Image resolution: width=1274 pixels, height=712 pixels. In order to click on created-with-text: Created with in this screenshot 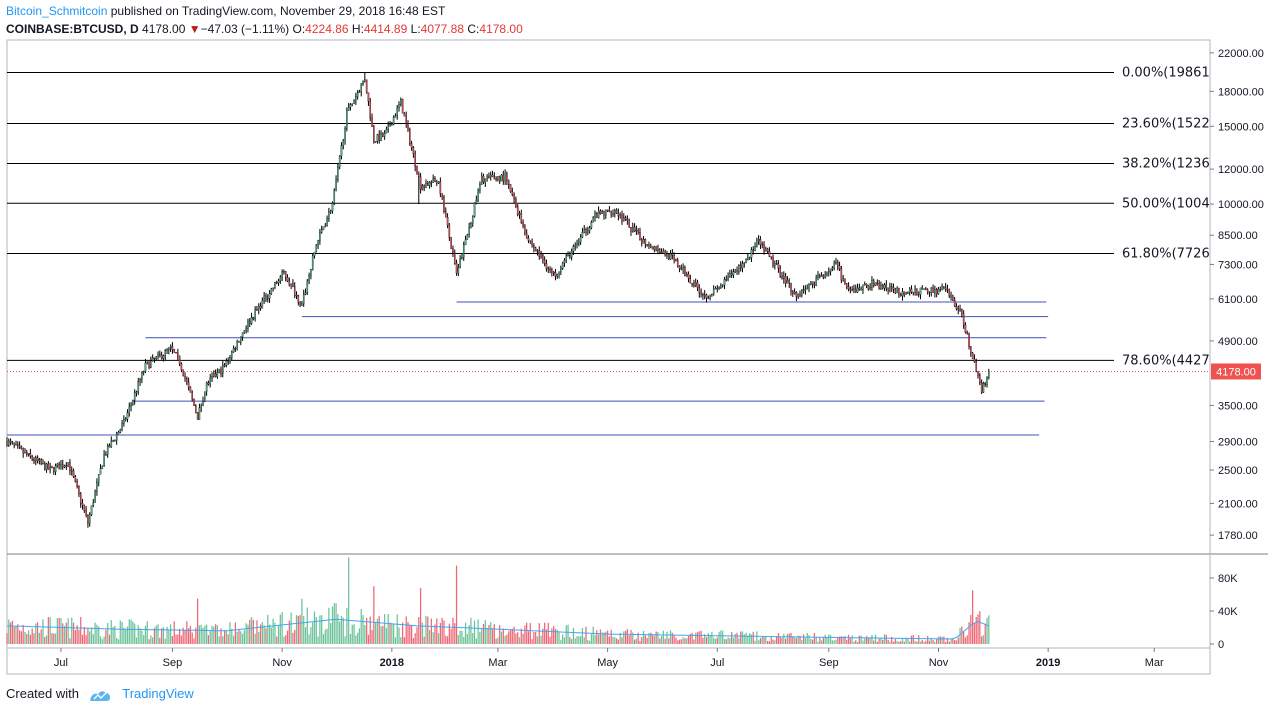, I will do `click(42, 693)`.